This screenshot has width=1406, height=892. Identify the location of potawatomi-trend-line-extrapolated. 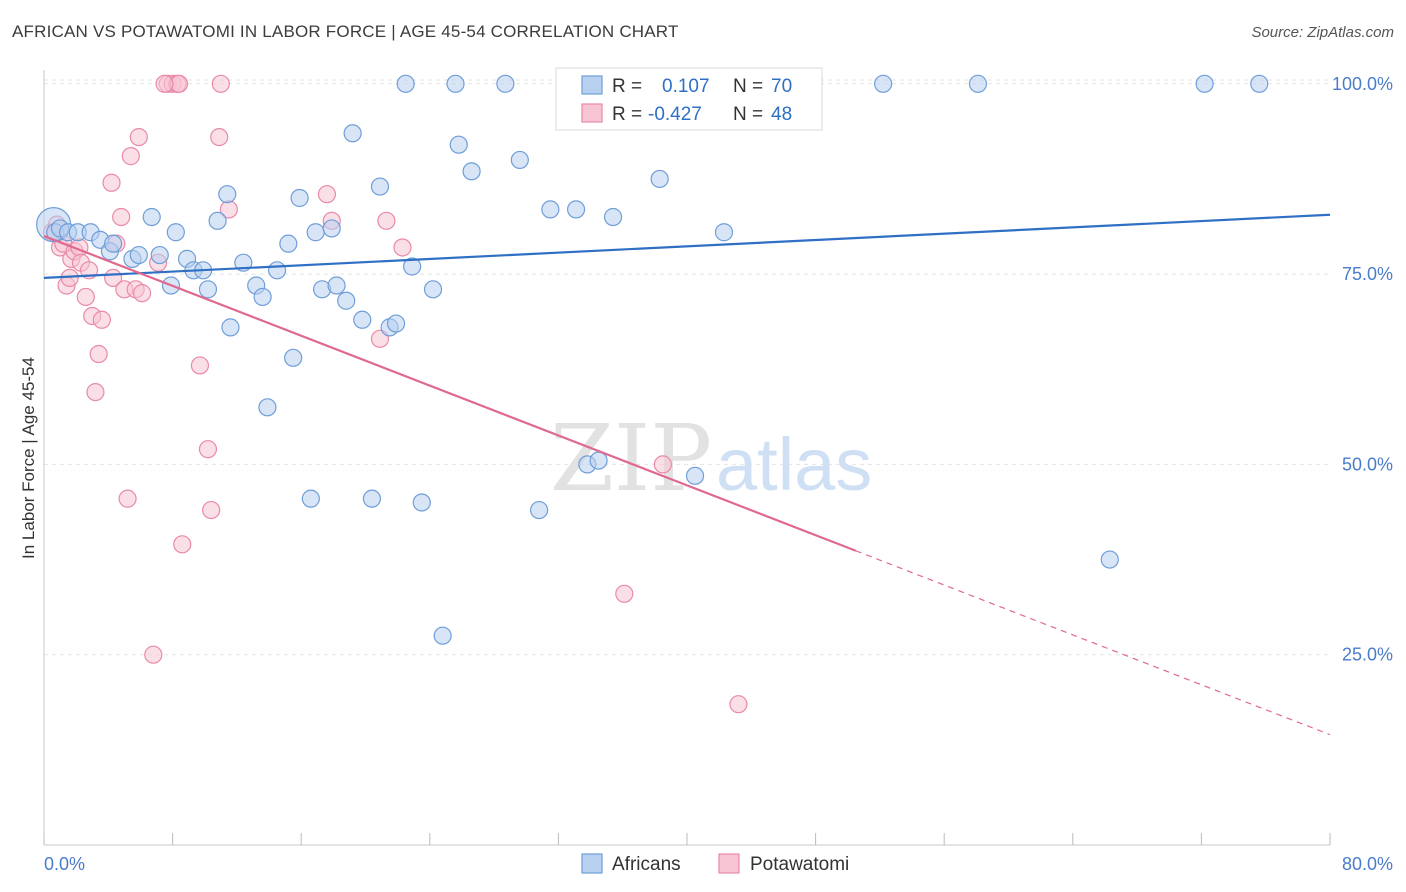
(1093, 643).